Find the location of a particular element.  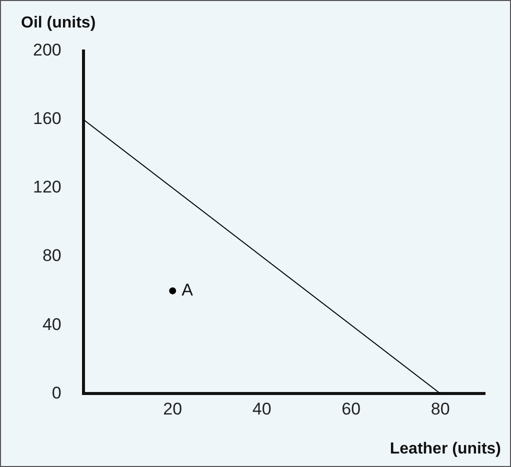

y-tick-label: 120 is located at coordinates (47, 187).